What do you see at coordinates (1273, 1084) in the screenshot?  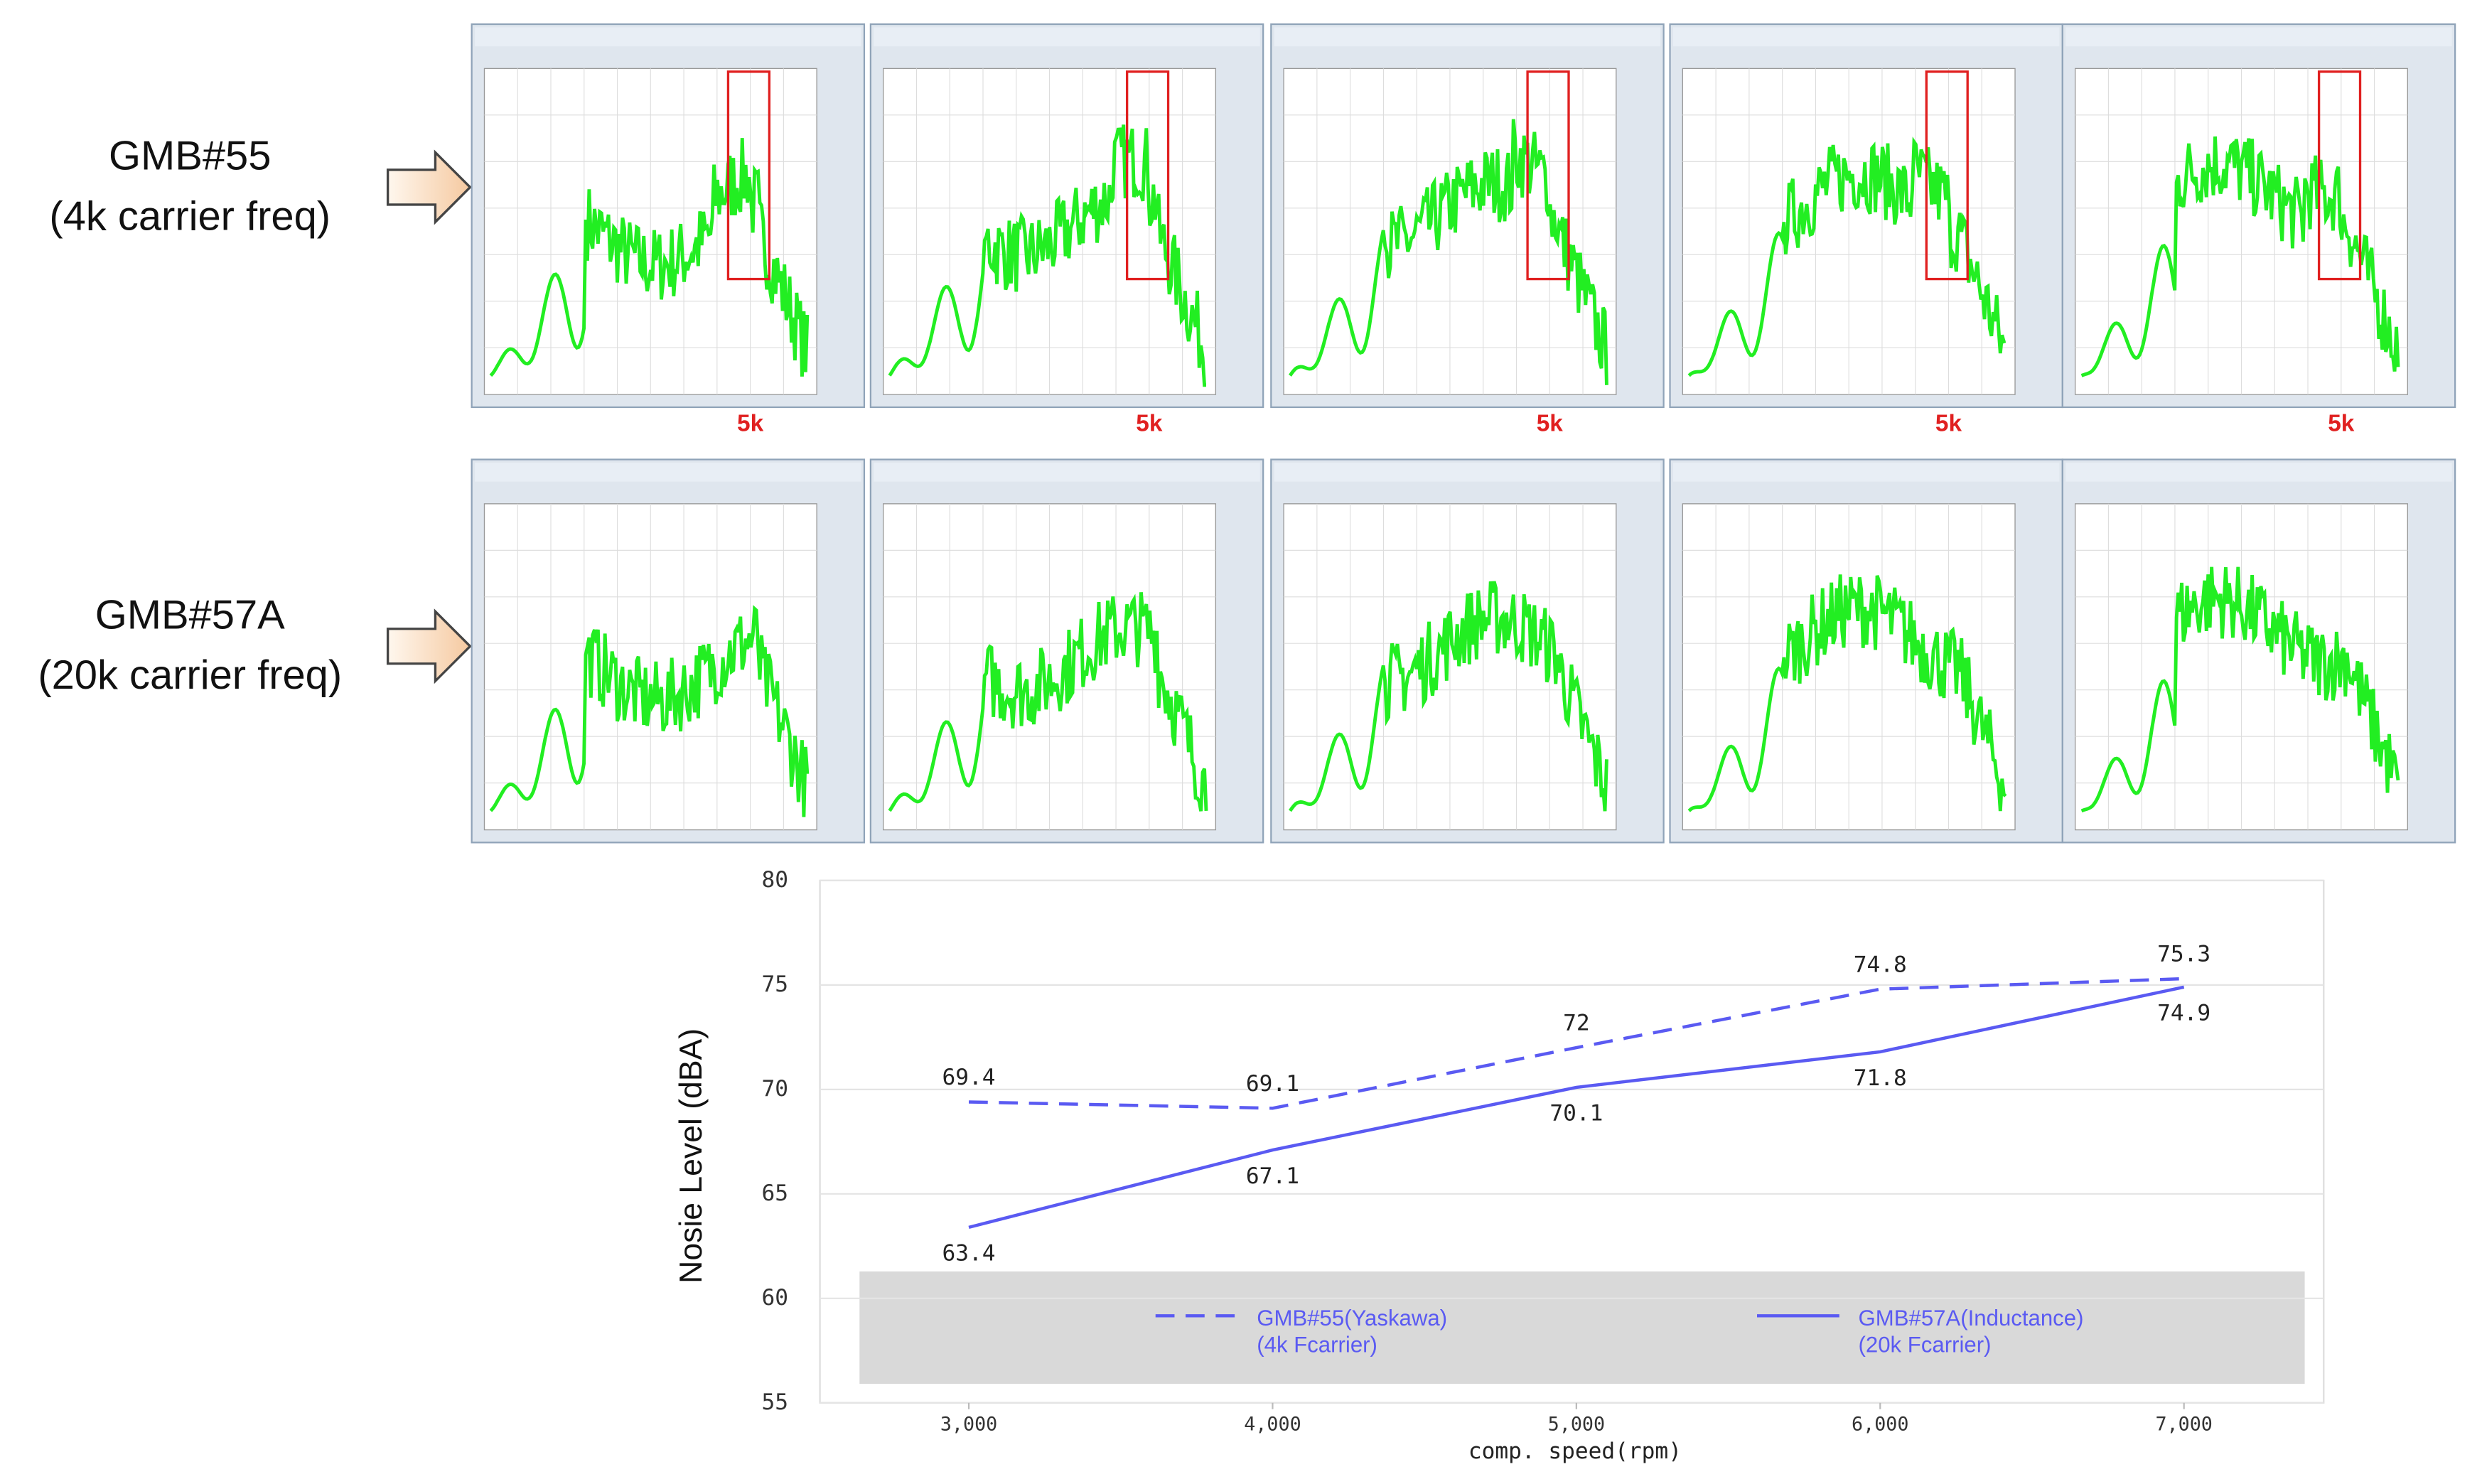 I see `value-label: 69.1` at bounding box center [1273, 1084].